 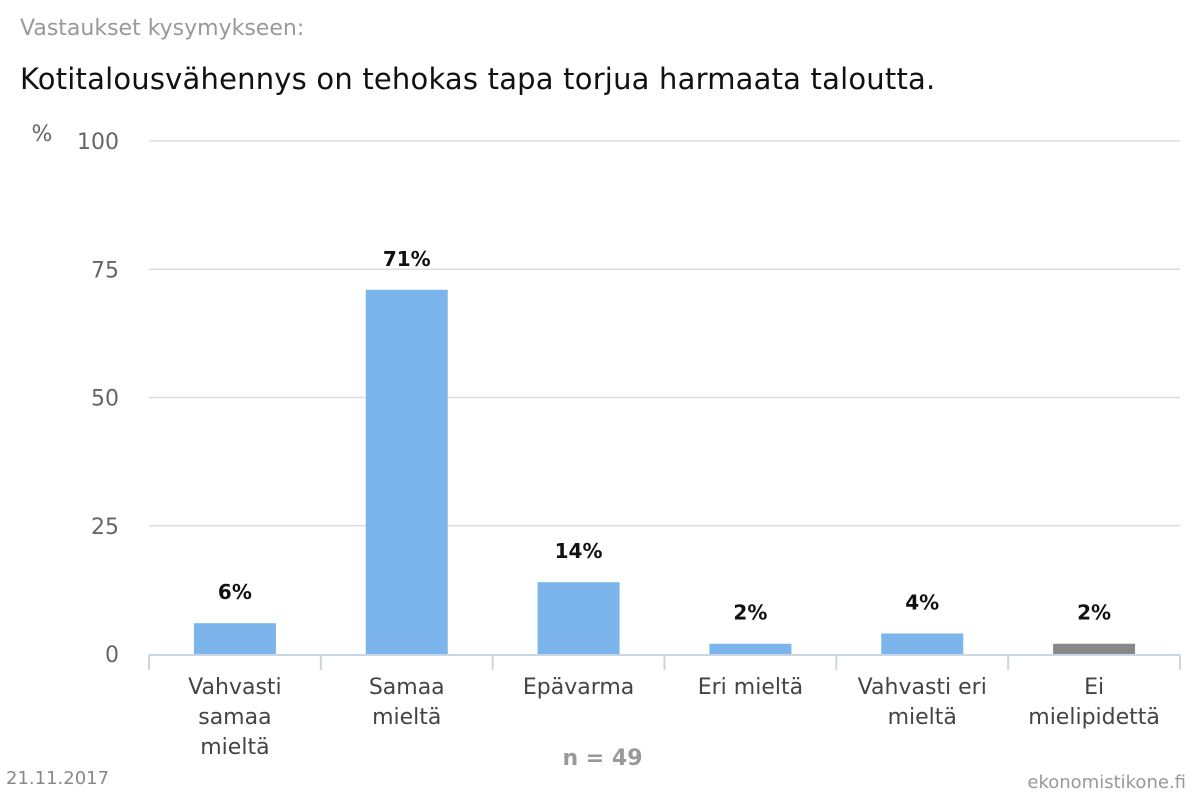 I want to click on x-category-label: Ei mielipidettä, so click(x=1094, y=702).